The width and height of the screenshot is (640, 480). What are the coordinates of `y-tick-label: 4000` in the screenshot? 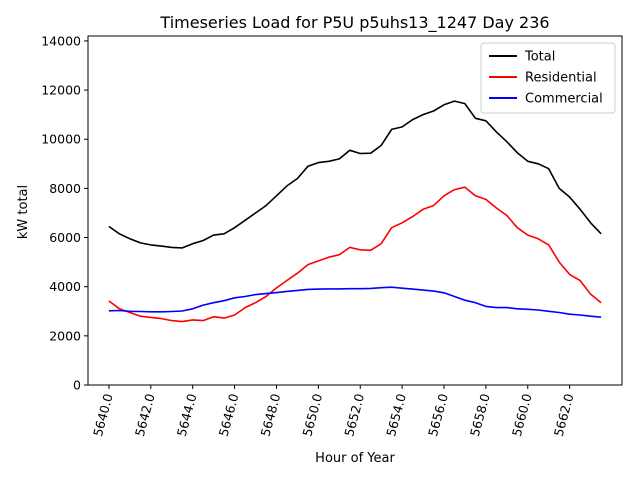 It's located at (65, 286).